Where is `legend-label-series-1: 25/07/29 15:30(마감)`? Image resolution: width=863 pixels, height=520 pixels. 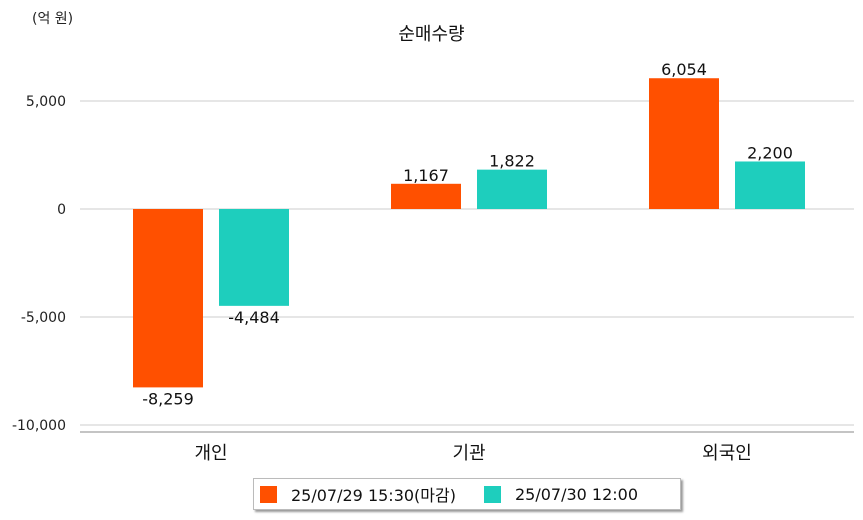
legend-label-series-1: 25/07/29 15:30(마감) is located at coordinates (373, 495).